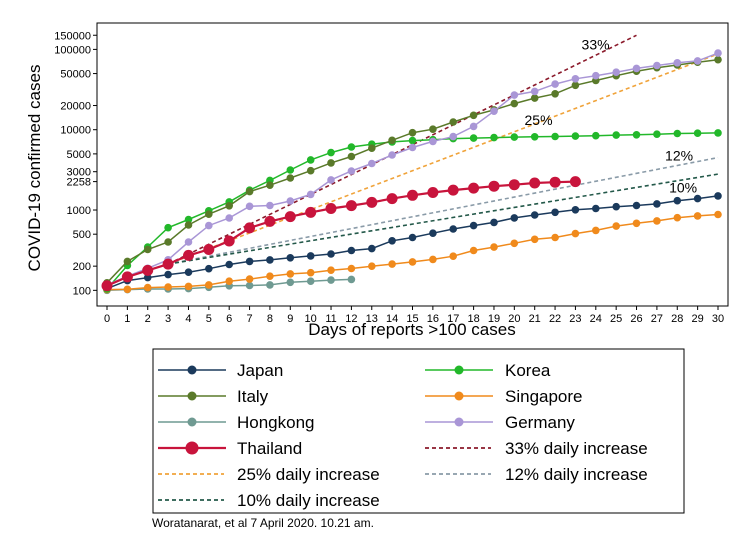 This screenshot has width=750, height=549. Describe the element at coordinates (459, 396) in the screenshot. I see `legend-marker-singapore` at that location.